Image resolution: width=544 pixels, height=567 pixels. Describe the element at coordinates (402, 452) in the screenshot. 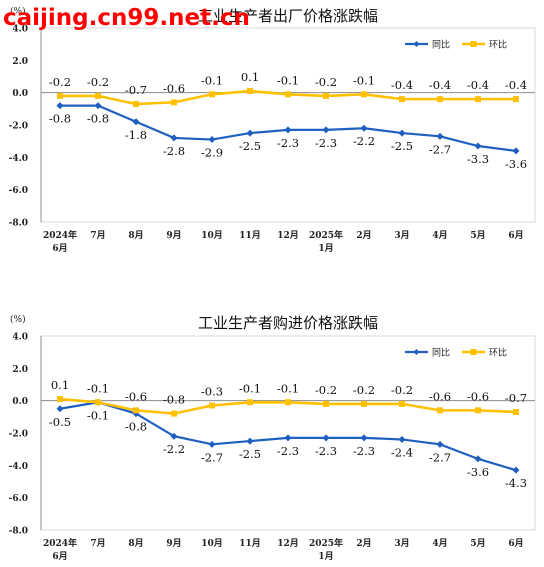

I see `data-label-yoy: -2.4` at that location.